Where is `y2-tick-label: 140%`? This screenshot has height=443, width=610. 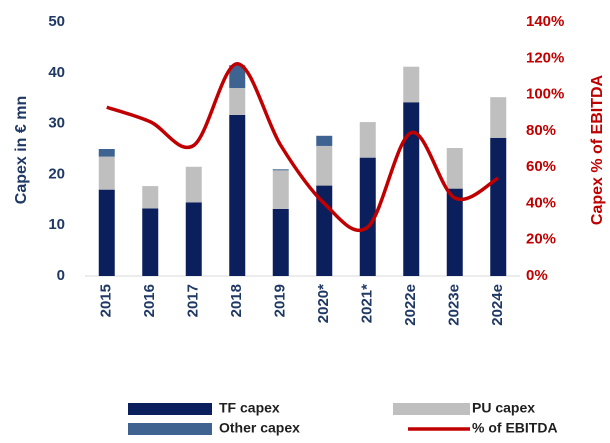 y2-tick-label: 140% is located at coordinates (545, 21).